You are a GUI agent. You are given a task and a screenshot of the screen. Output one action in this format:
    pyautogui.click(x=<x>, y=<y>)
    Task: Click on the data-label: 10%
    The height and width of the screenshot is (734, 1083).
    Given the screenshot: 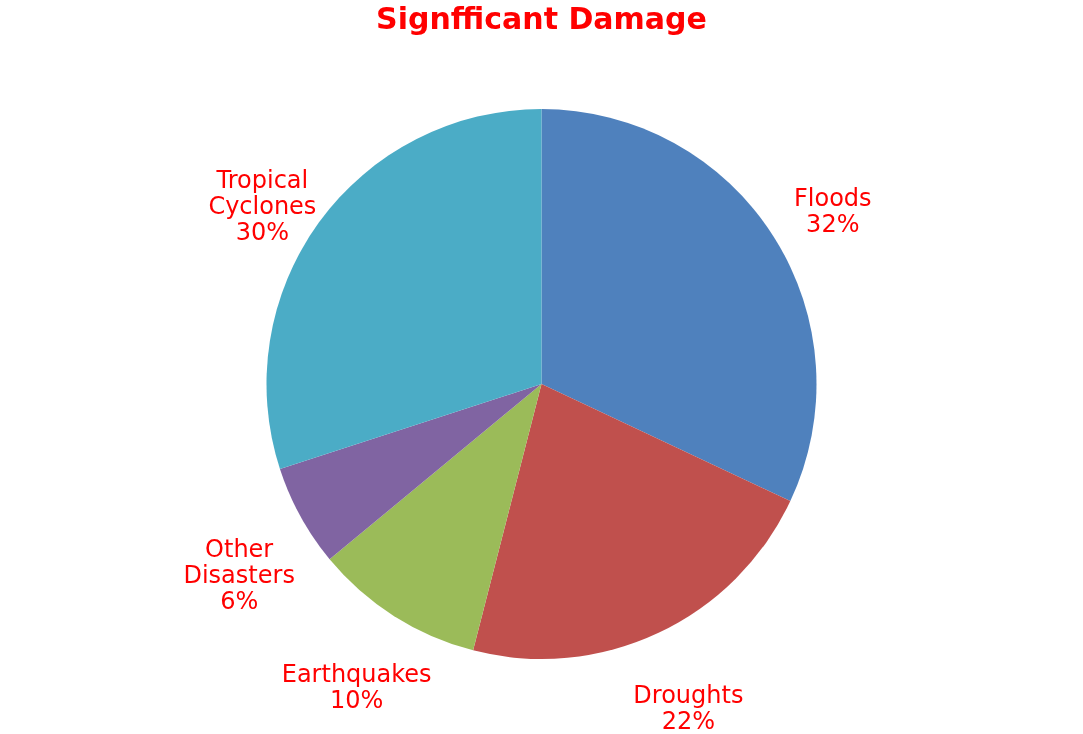 What is the action you would take?
    pyautogui.click(x=356, y=700)
    